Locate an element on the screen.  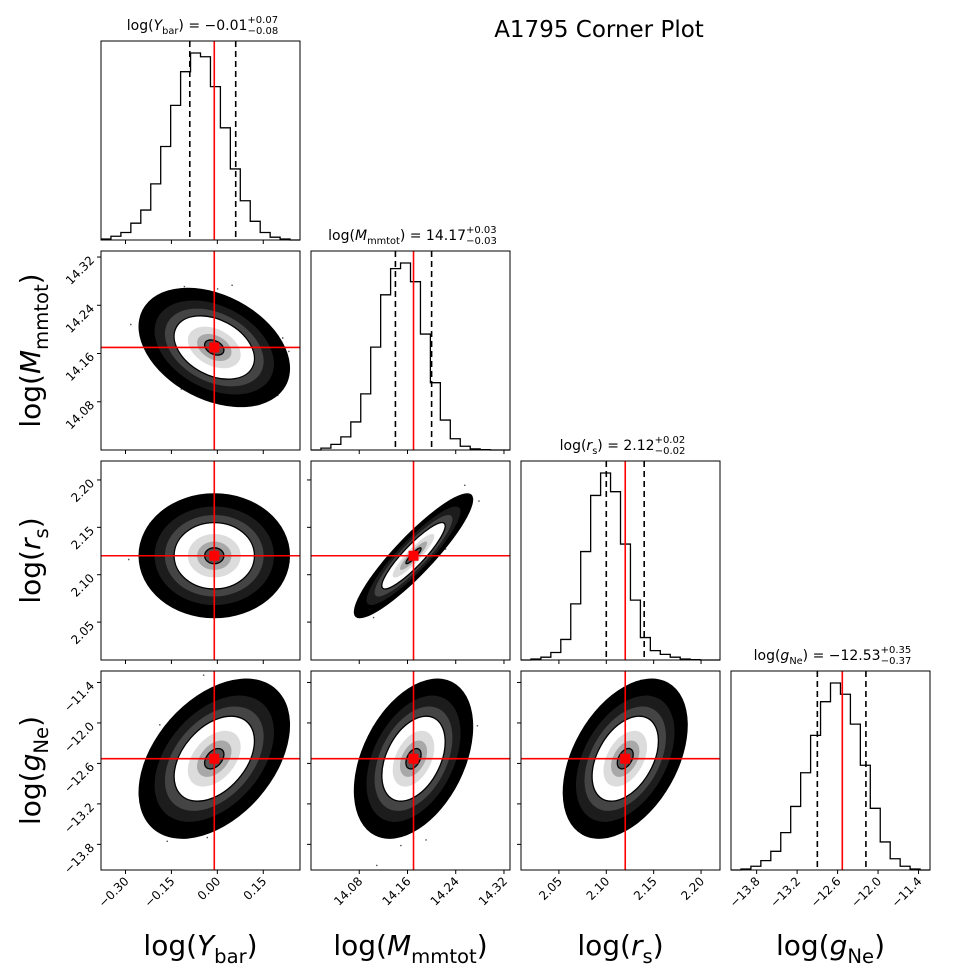
xtick-label-gNe-3: −12.0 is located at coordinates (866, 892).